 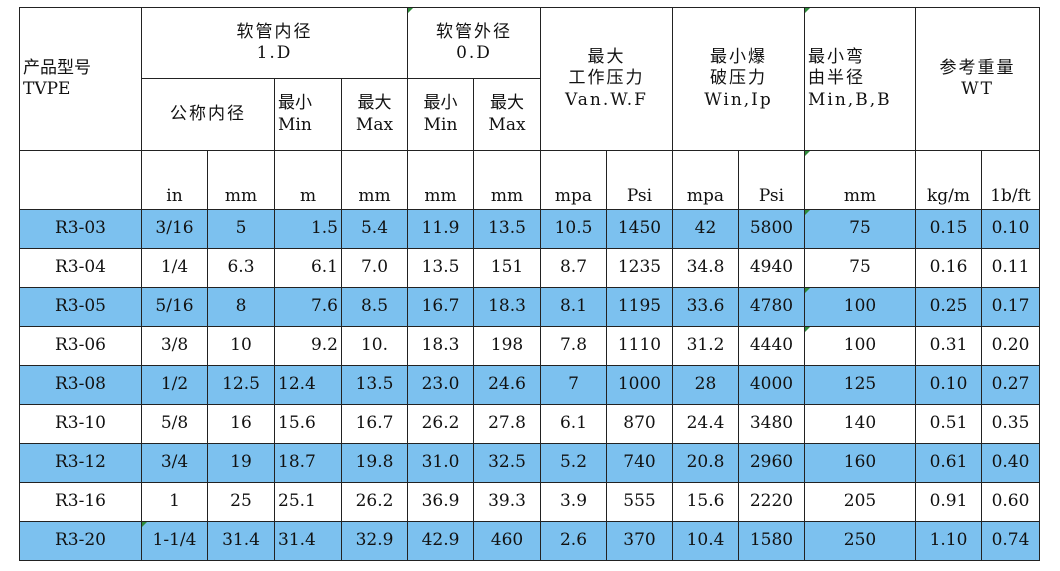 I want to click on table-cell: 125, so click(x=860, y=385).